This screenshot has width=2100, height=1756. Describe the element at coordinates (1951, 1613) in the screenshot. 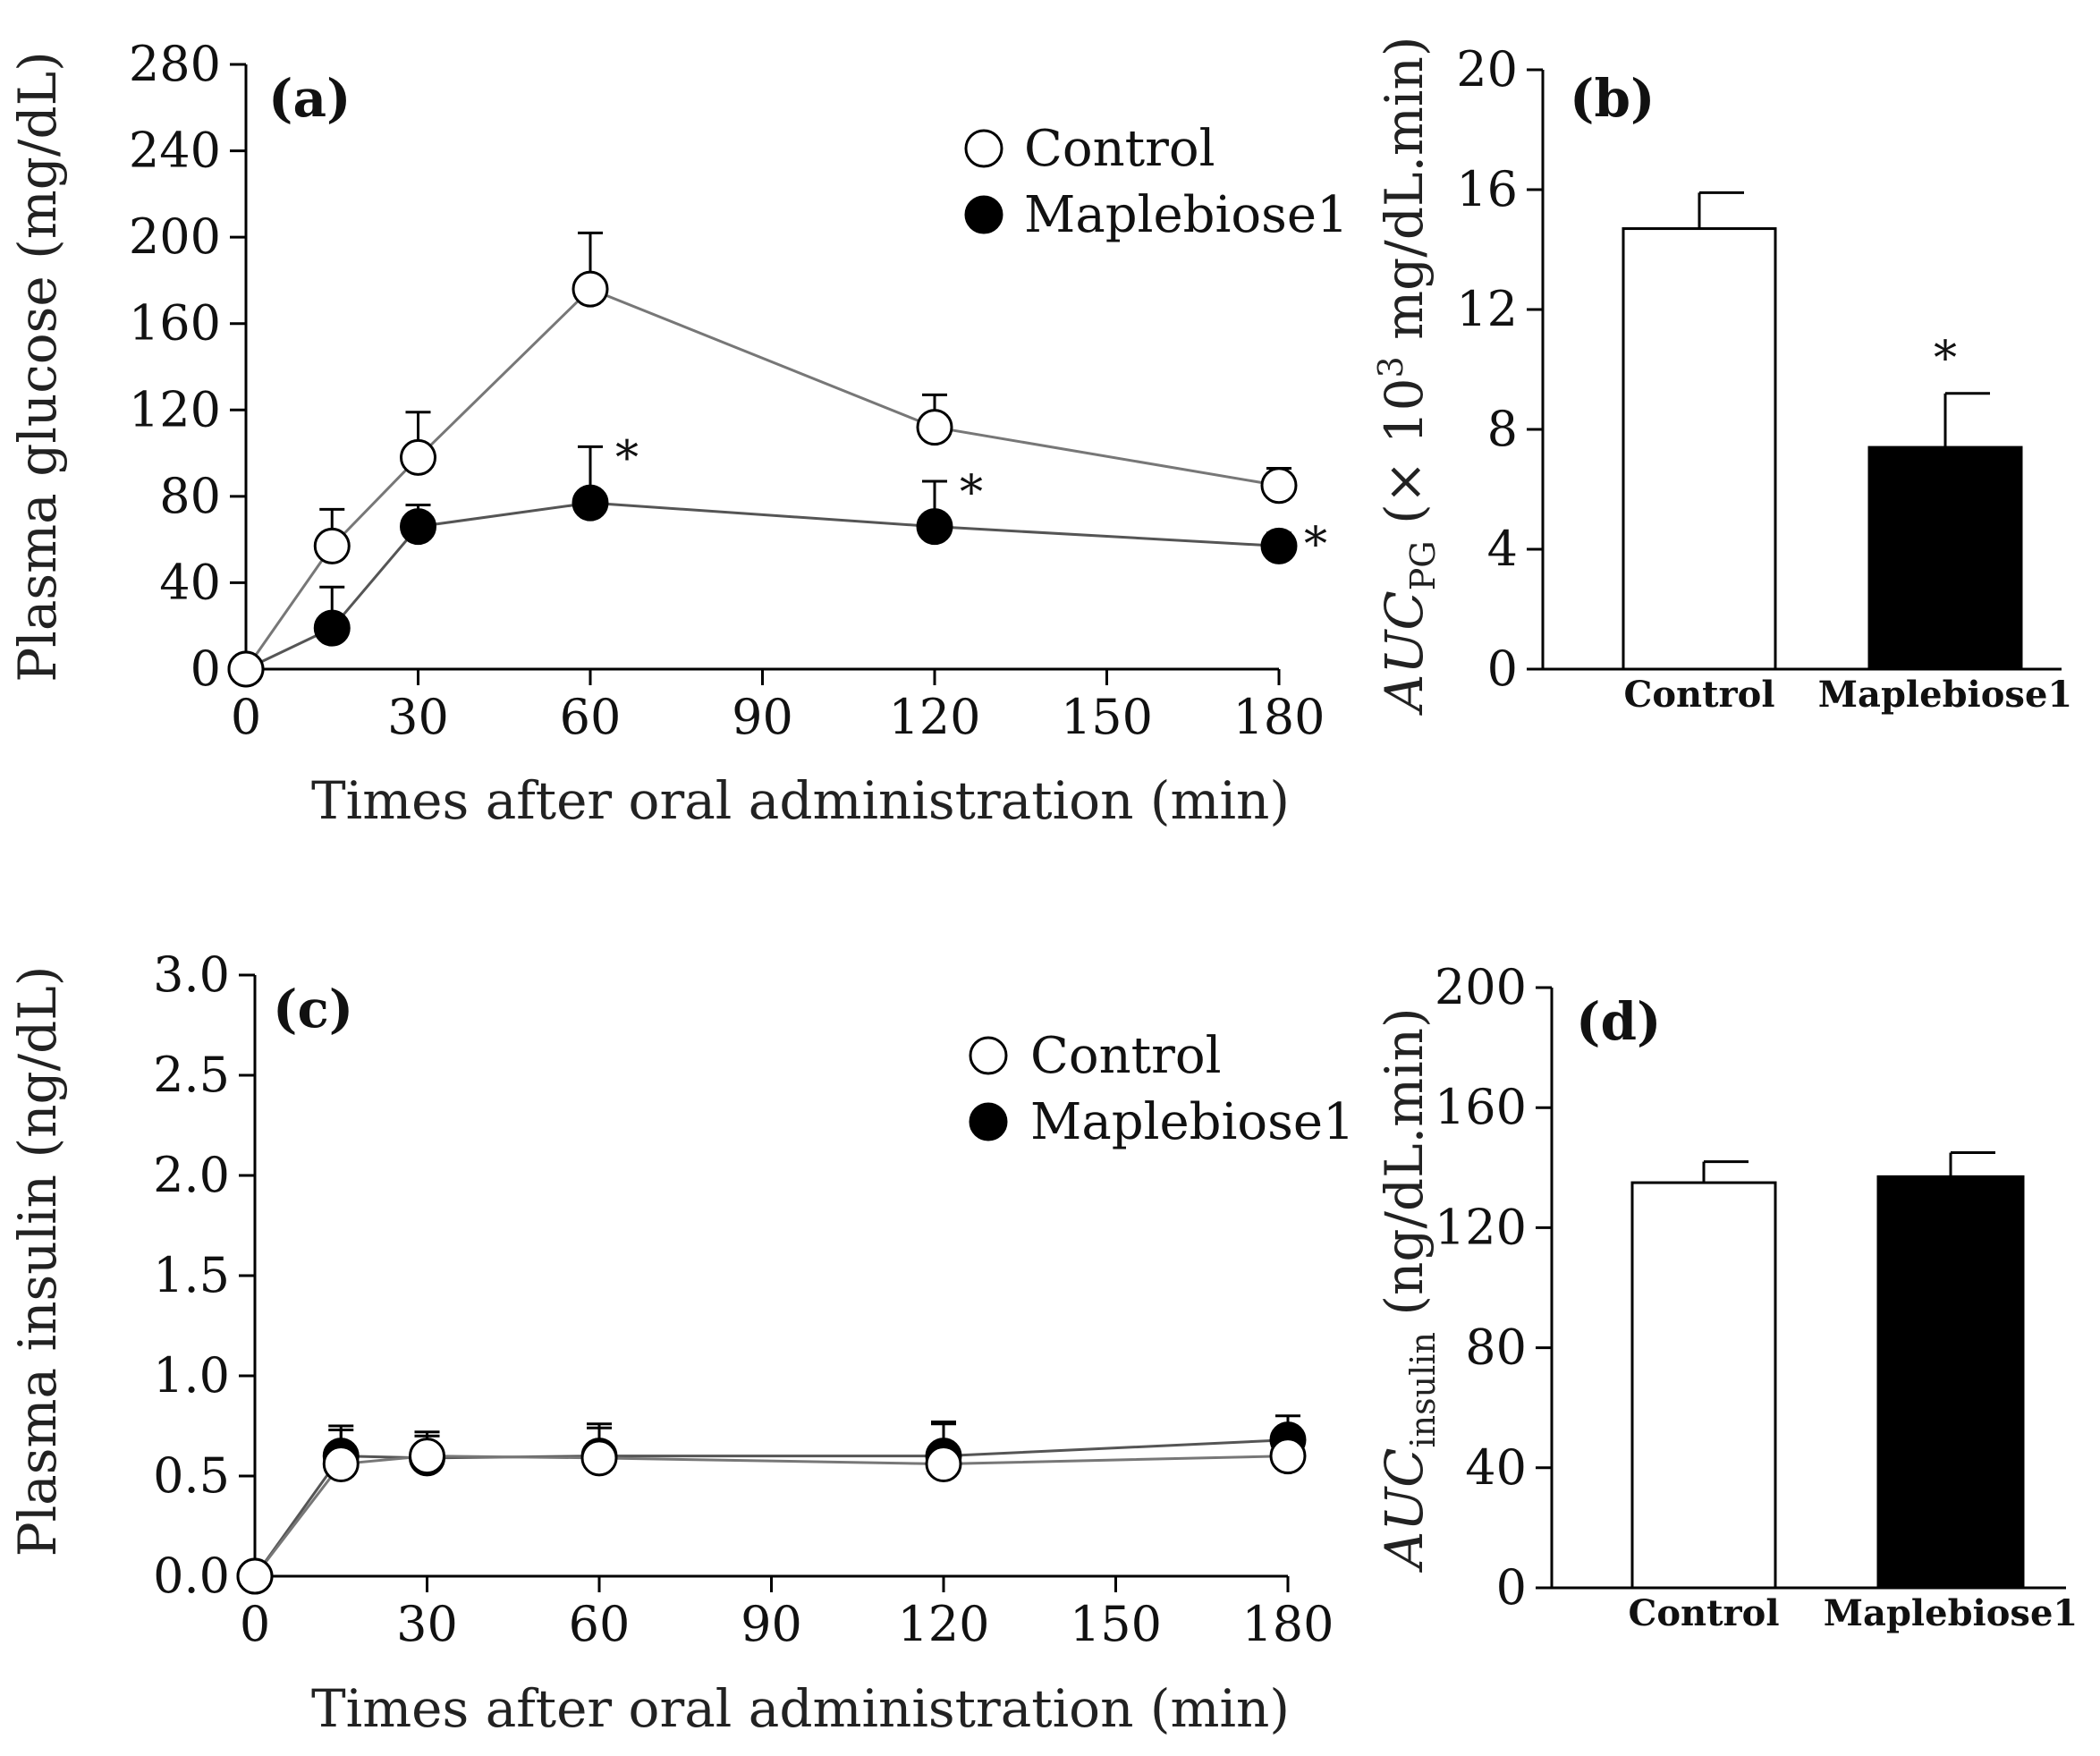

I see `panel-d-category-label-maplebiose1: Maplebiose1` at that location.